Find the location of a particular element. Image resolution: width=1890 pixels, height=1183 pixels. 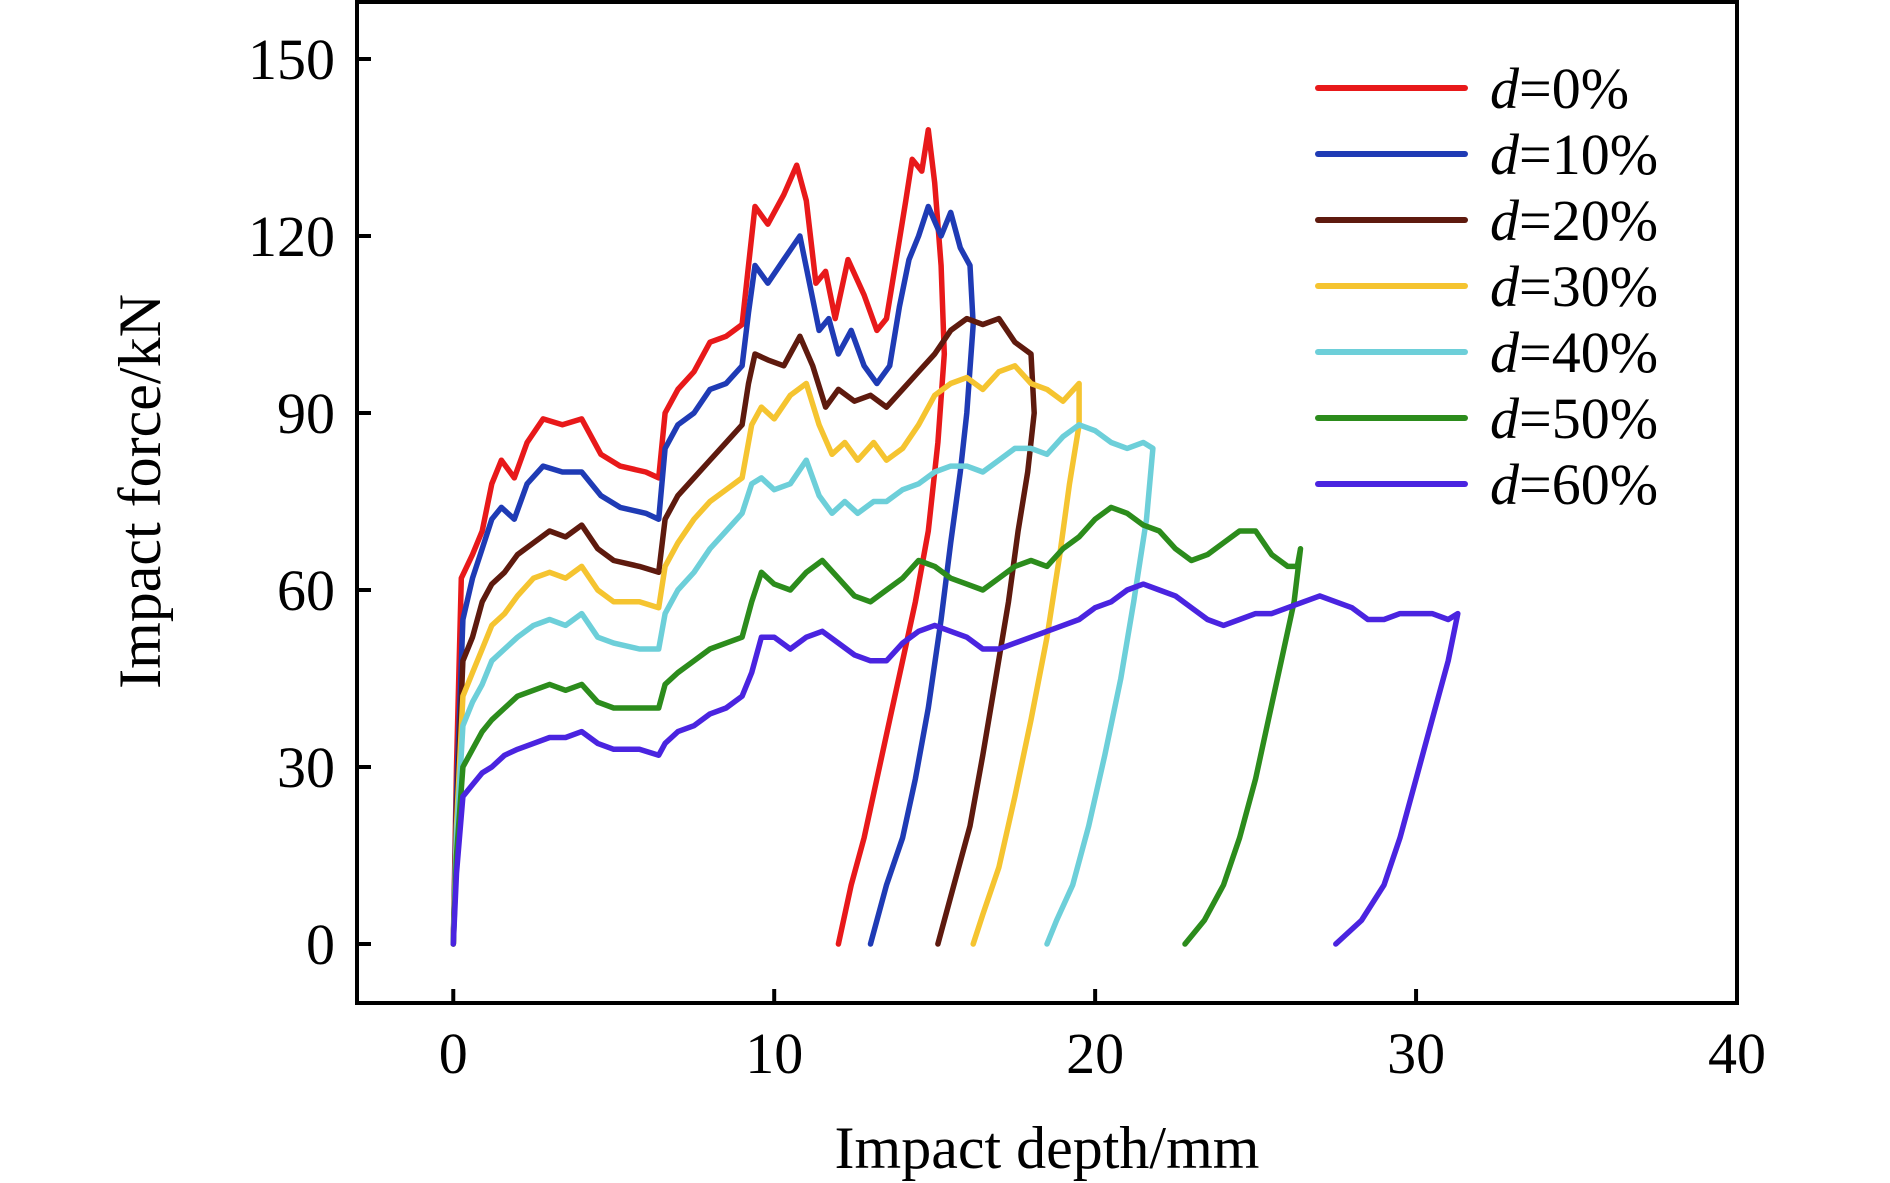

legend-value: =30% is located at coordinates (1588, 286).